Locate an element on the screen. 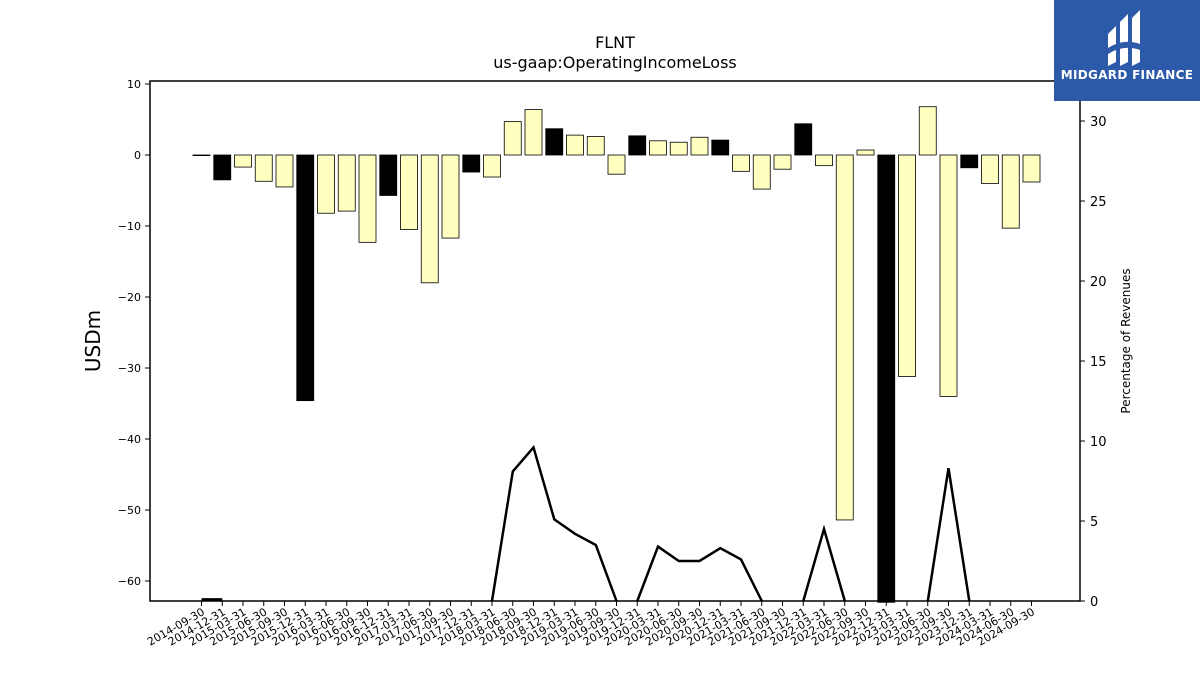 This screenshot has height=675, width=1200. y-tick-label: −20 is located at coordinates (129, 297).